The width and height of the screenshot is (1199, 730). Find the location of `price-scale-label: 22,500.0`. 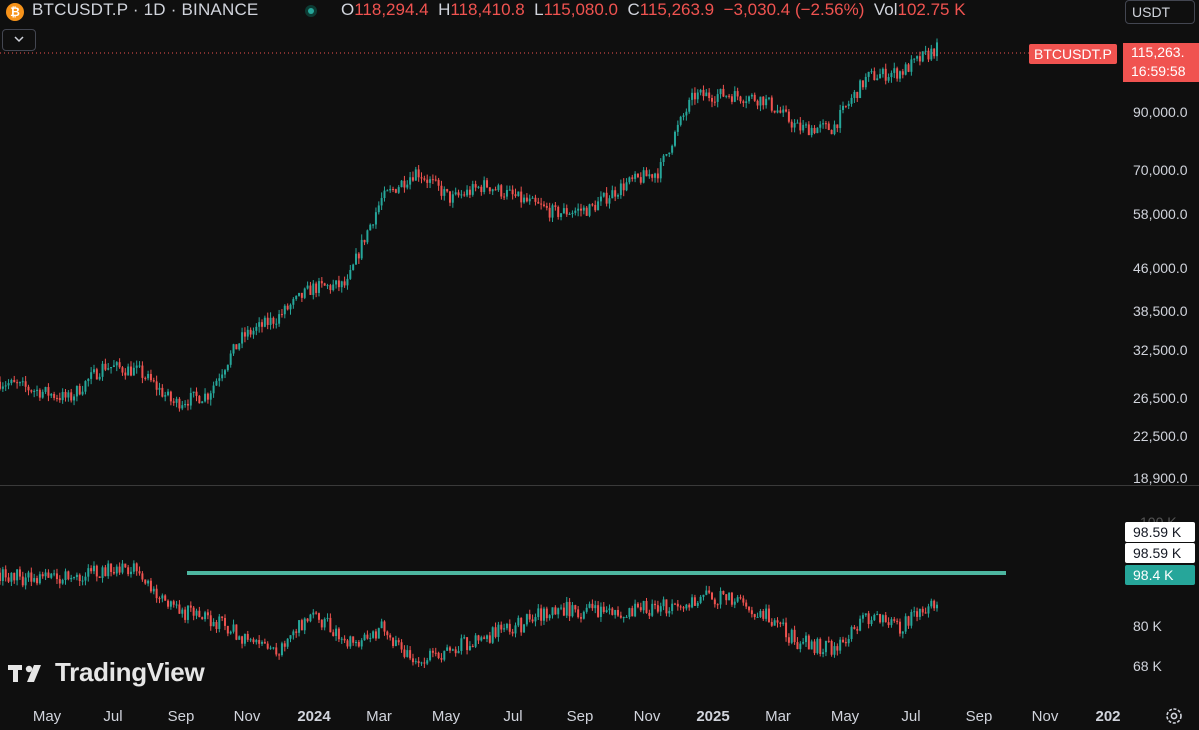

price-scale-label: 22,500.0 is located at coordinates (1160, 436).